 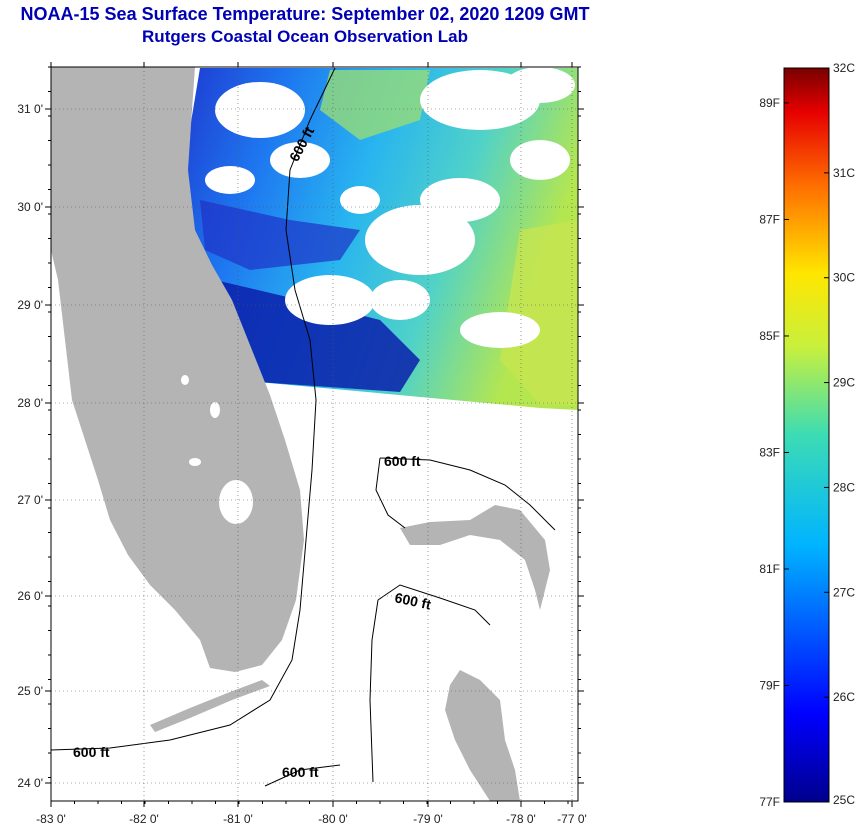 What do you see at coordinates (390, 207) in the screenshot?
I see `cloud-mask` at bounding box center [390, 207].